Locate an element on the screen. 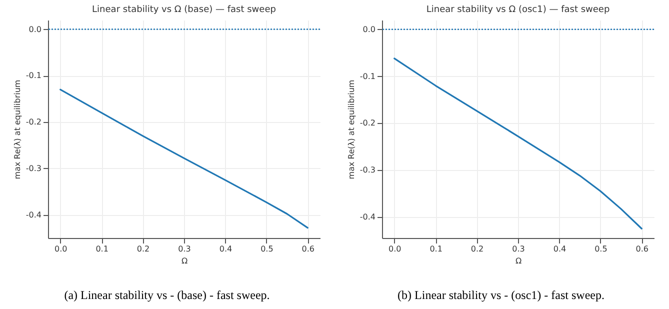 This screenshot has height=309, width=669. chart-title: Linear stability vs Ω (base) — fast sweep is located at coordinates (184, 10).